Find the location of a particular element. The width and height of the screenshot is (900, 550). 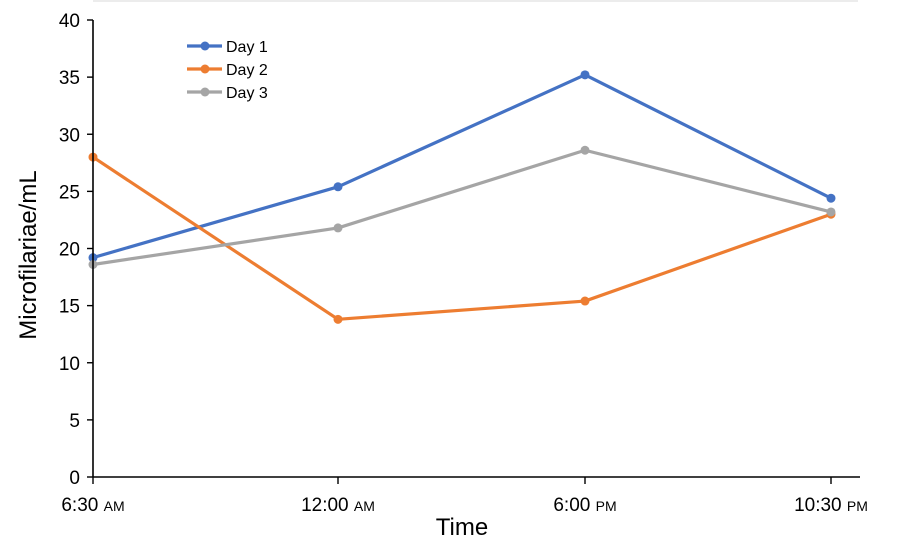

x-tick-label: 12:00 AM is located at coordinates (338, 505).